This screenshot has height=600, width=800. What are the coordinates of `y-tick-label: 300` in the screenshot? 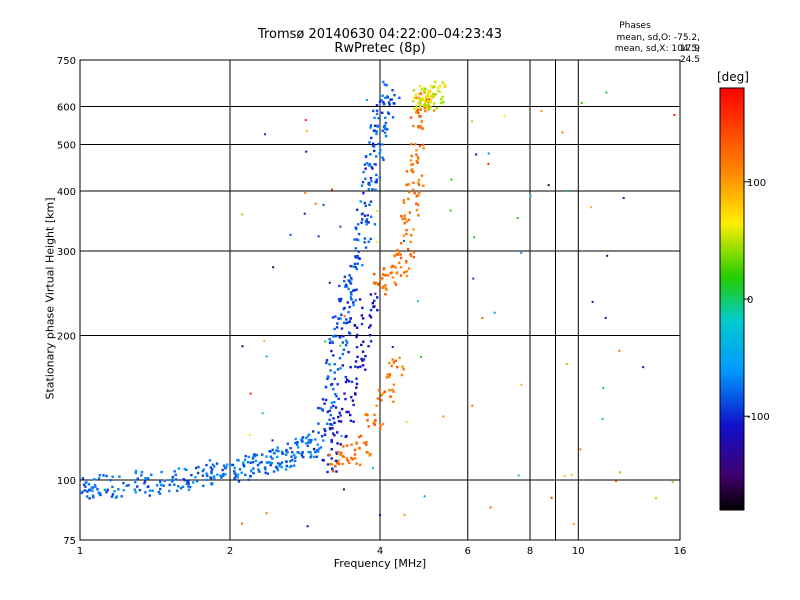 It's located at (66, 252).